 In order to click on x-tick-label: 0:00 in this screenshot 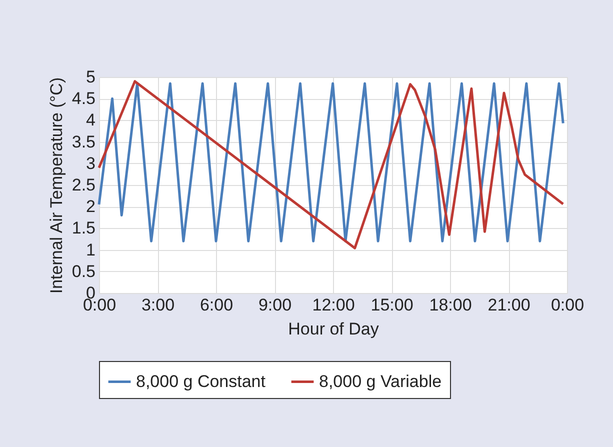, I will do `click(567, 305)`.